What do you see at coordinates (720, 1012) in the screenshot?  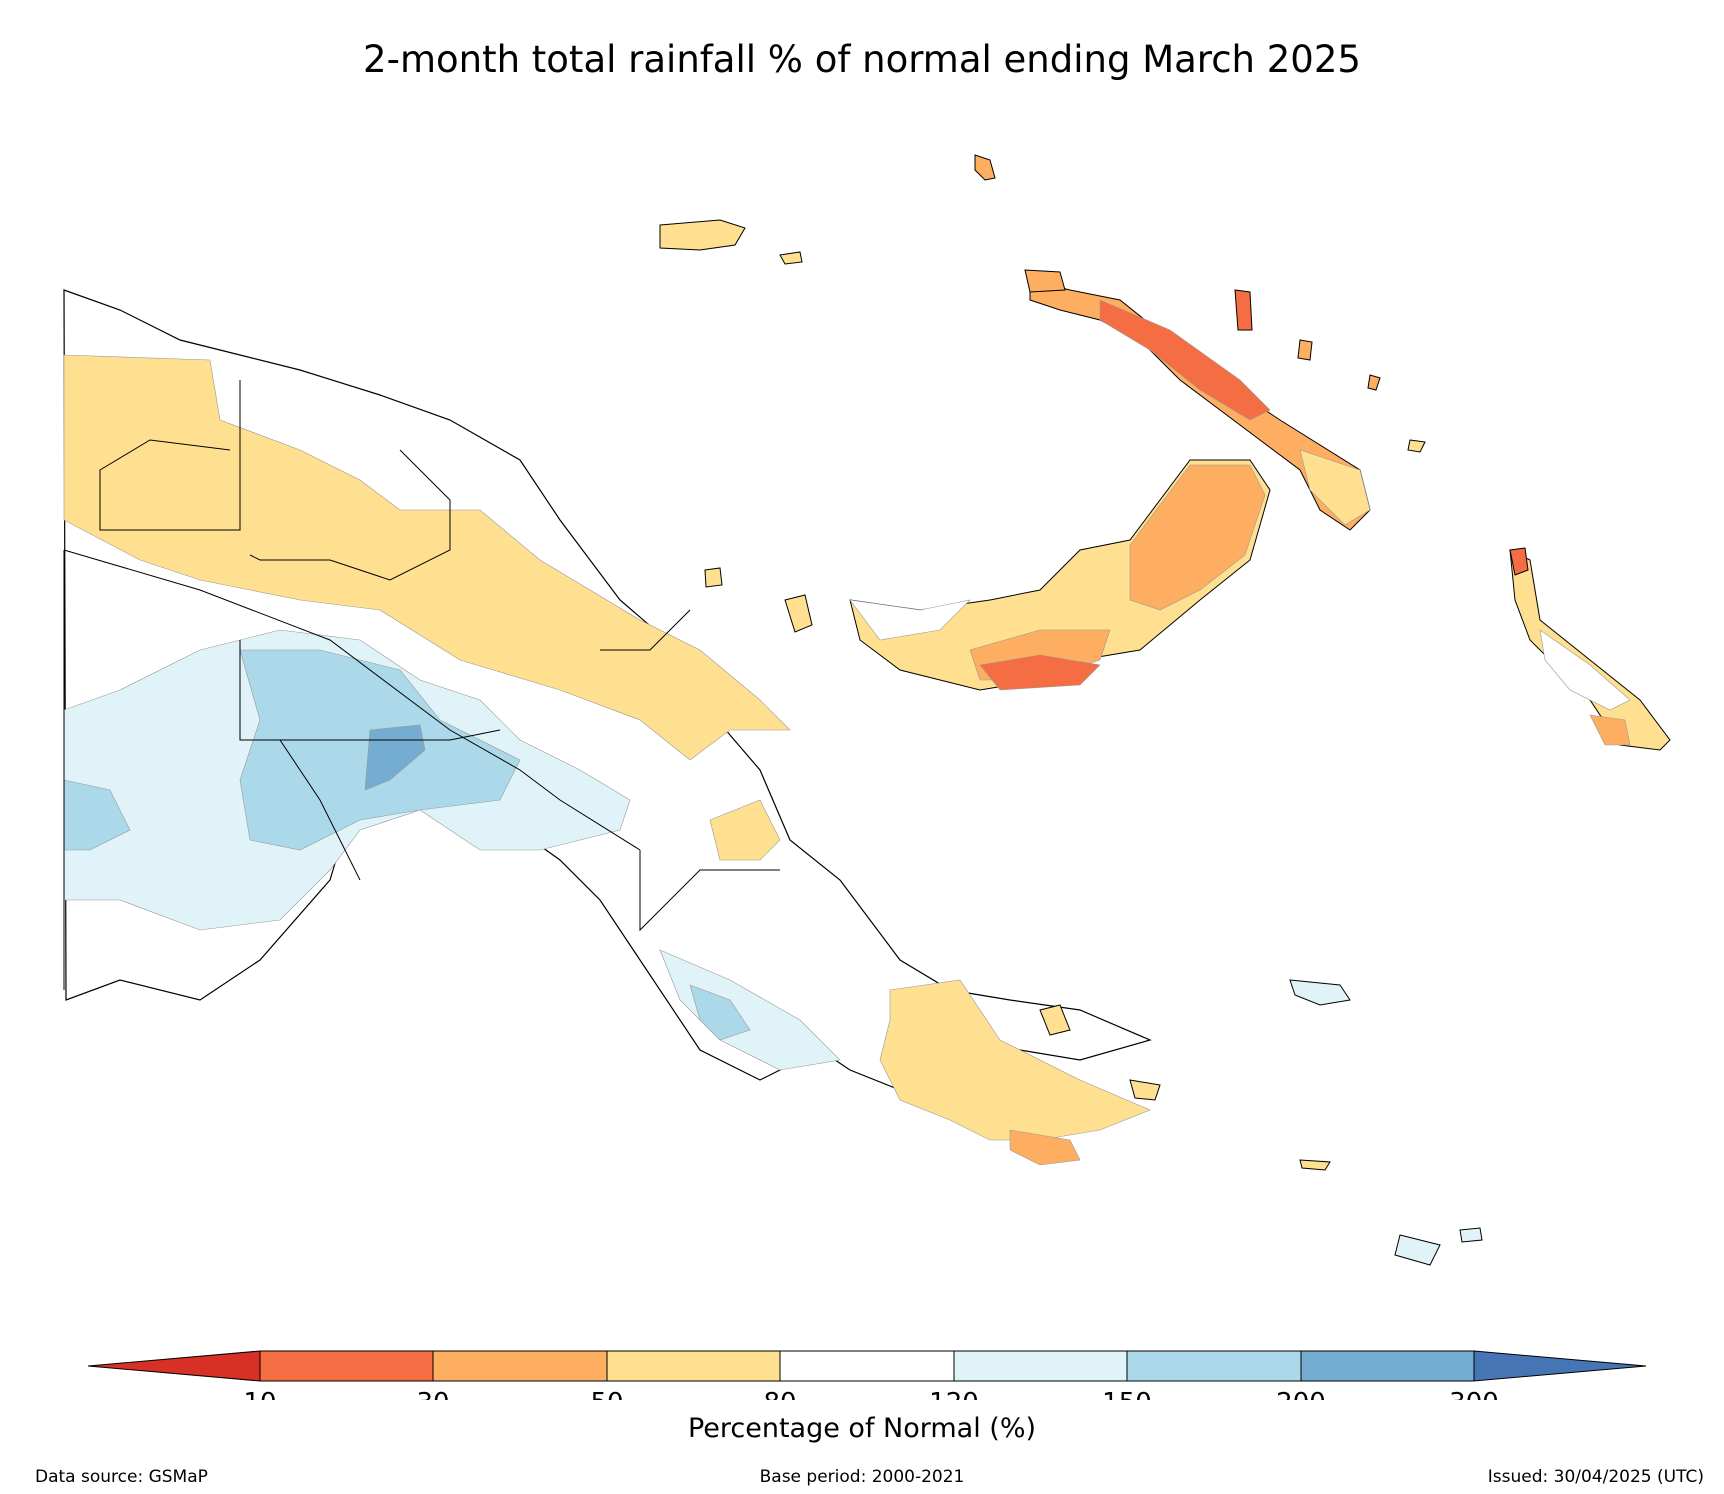 I see `region-150-200-southeast` at bounding box center [720, 1012].